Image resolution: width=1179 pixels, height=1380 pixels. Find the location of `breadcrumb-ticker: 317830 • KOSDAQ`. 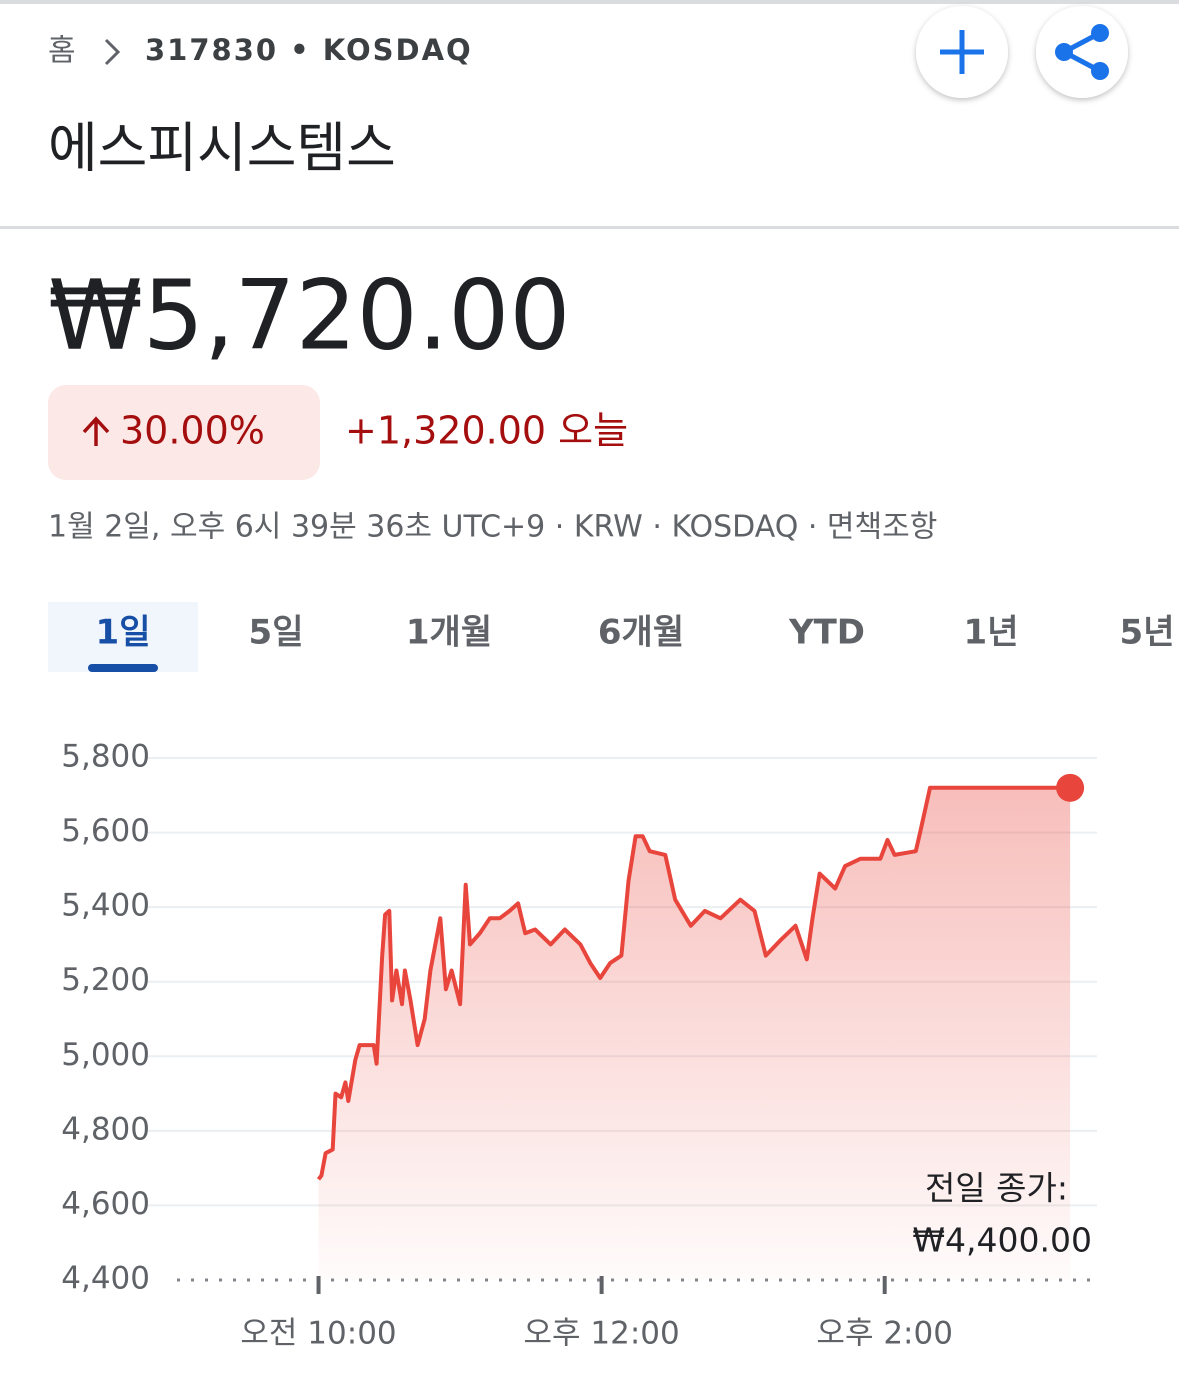

breadcrumb-ticker: 317830 • KOSDAQ is located at coordinates (309, 50).